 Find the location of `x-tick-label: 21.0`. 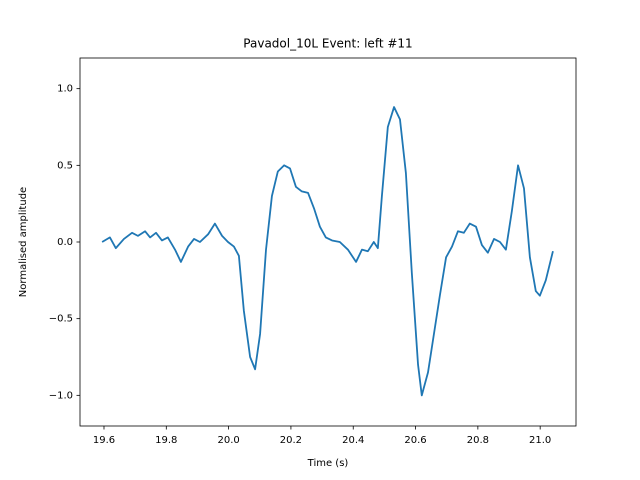

x-tick-label: 21.0 is located at coordinates (540, 440).